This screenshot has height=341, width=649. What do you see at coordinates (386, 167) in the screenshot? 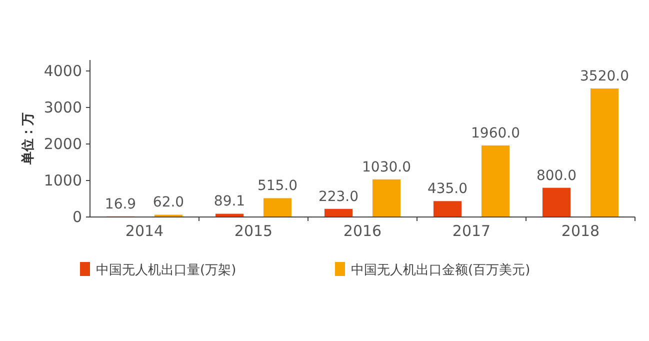
I see `data-label: 1030.0` at bounding box center [386, 167].